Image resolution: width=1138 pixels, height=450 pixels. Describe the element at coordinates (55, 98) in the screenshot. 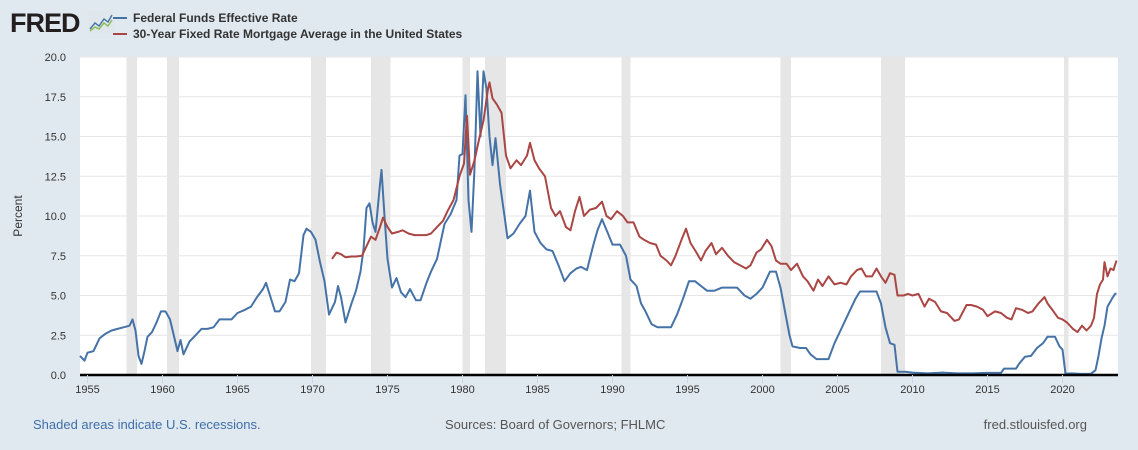

I see `y-tick-label: 17.5` at that location.